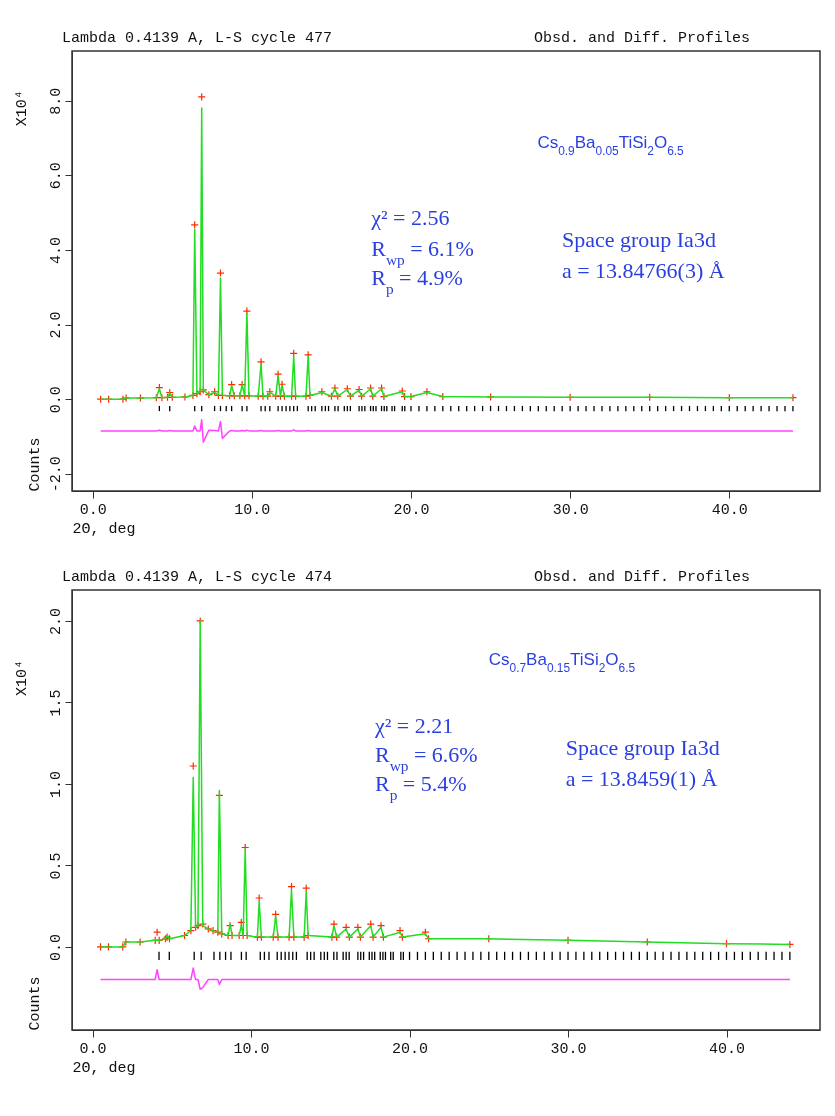  What do you see at coordinates (413, 726) in the screenshot?
I see `annotation: χ² = 2.21` at bounding box center [413, 726].